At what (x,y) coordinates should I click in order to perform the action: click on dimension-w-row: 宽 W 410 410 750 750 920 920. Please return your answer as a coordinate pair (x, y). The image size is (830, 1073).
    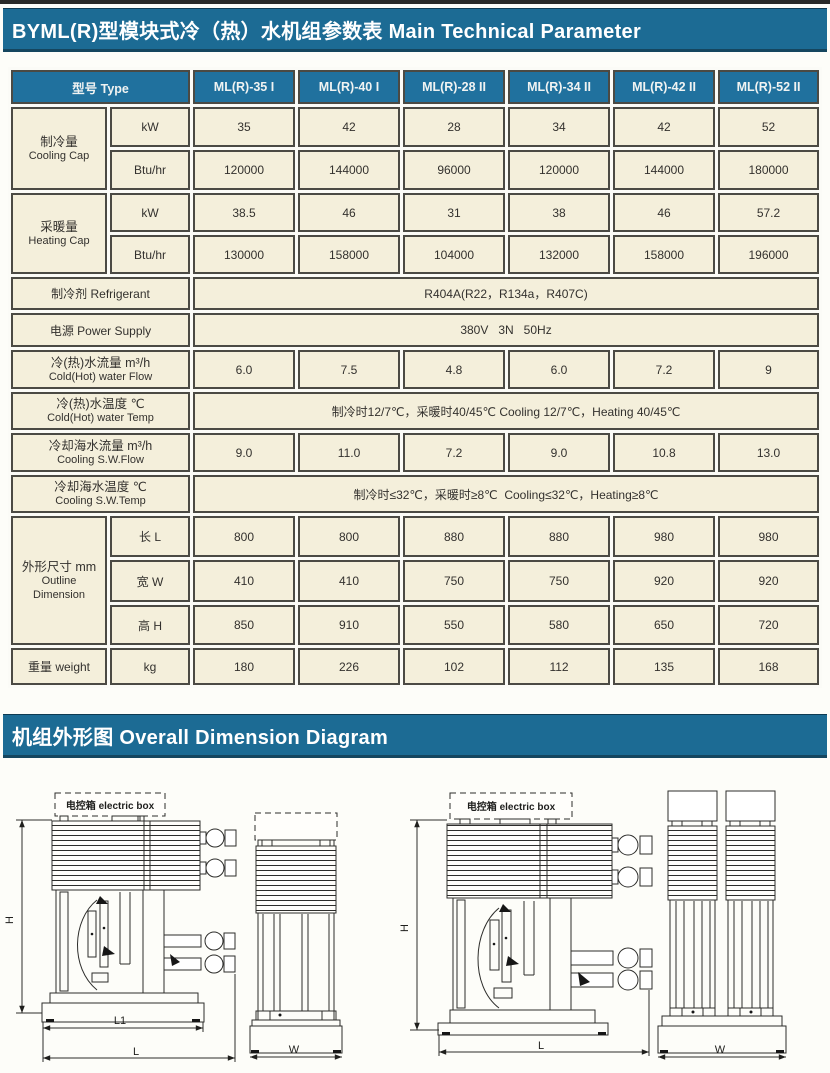
    Looking at the image, I should click on (415, 581).